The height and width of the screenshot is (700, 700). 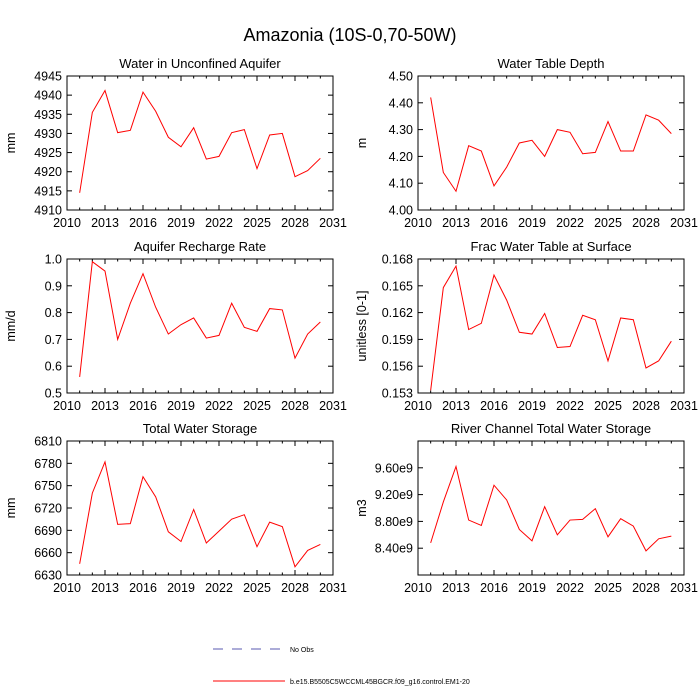 I want to click on y-tick-label: 4920, so click(x=48, y=172).